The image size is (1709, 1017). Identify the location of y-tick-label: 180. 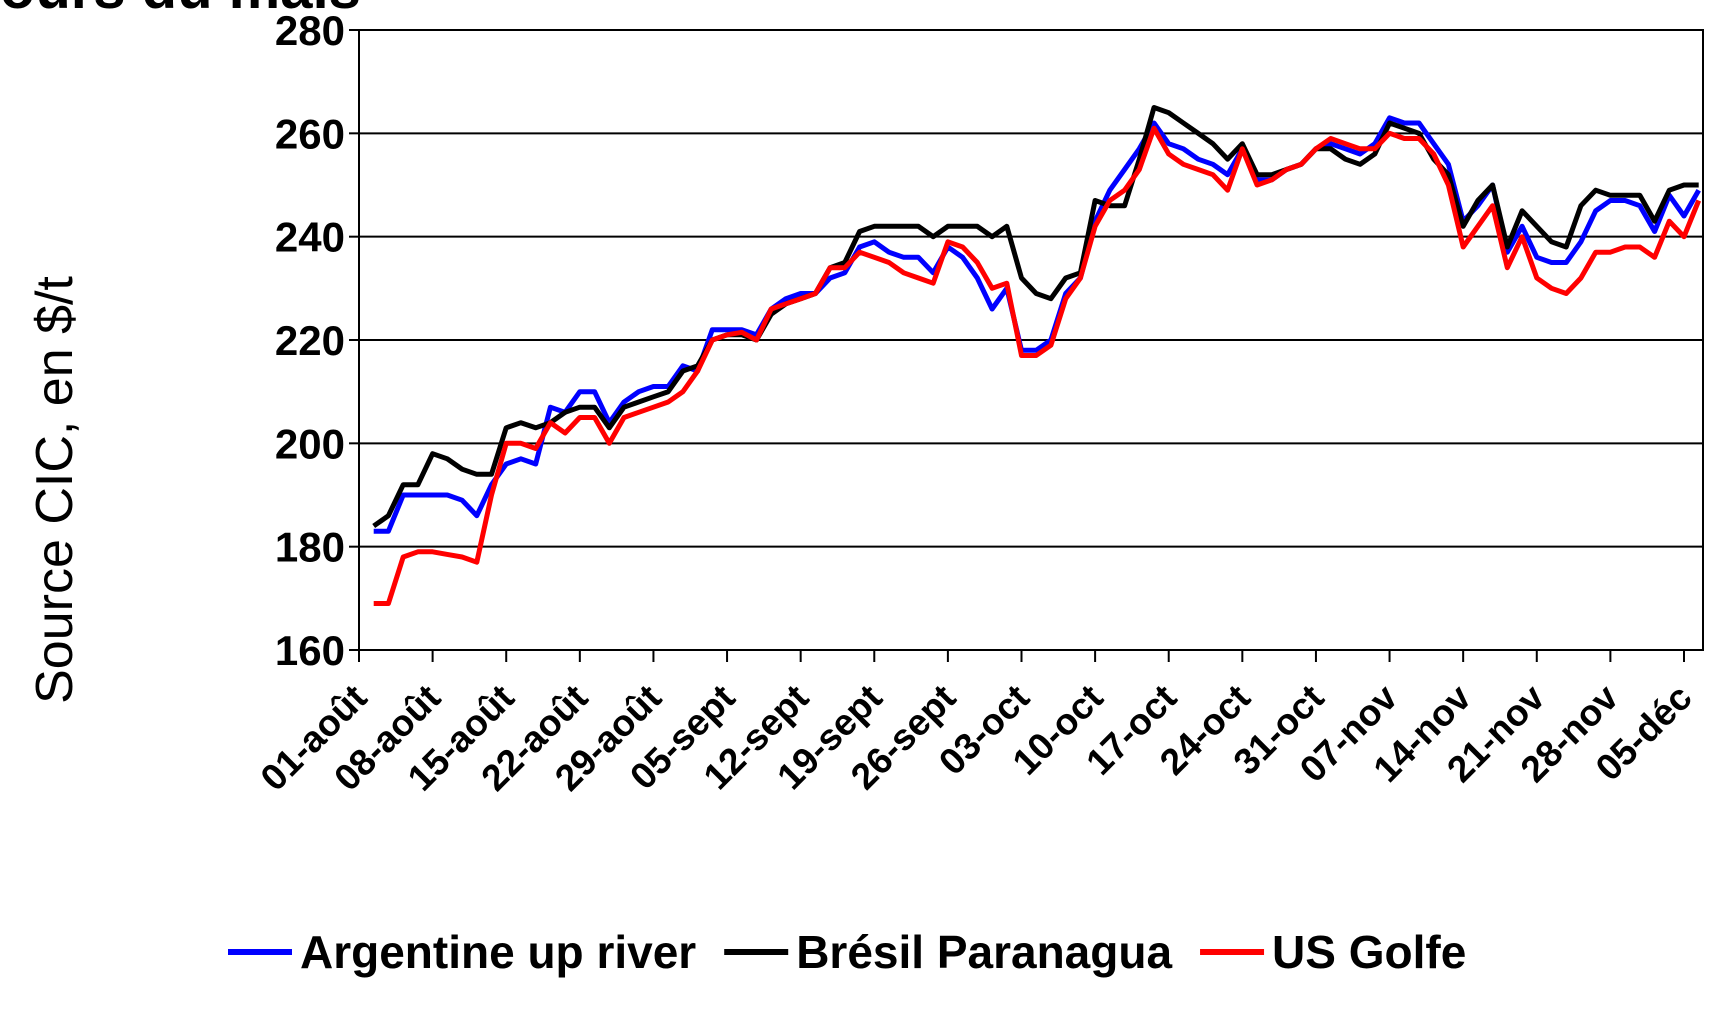
(310, 547).